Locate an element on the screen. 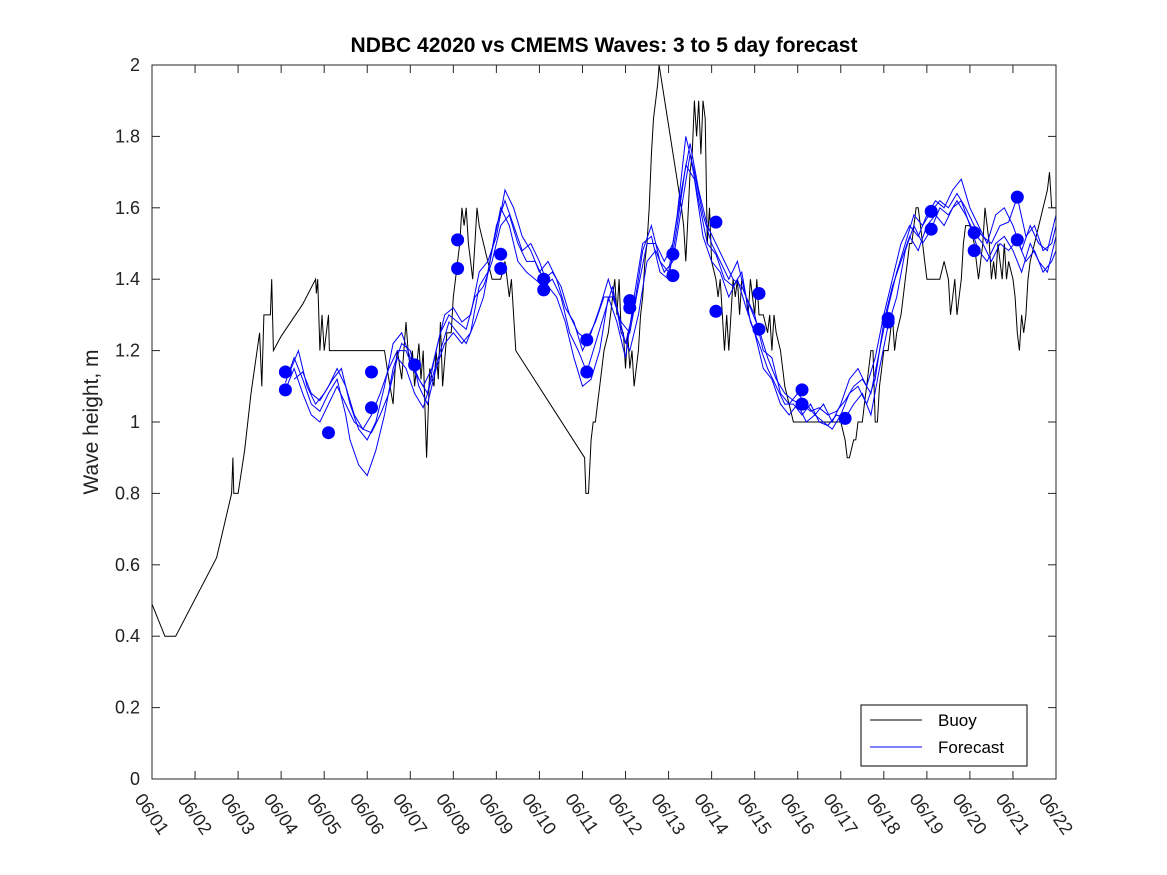 The image size is (1167, 875). x-tick-label: 06/07 is located at coordinates (410, 814).